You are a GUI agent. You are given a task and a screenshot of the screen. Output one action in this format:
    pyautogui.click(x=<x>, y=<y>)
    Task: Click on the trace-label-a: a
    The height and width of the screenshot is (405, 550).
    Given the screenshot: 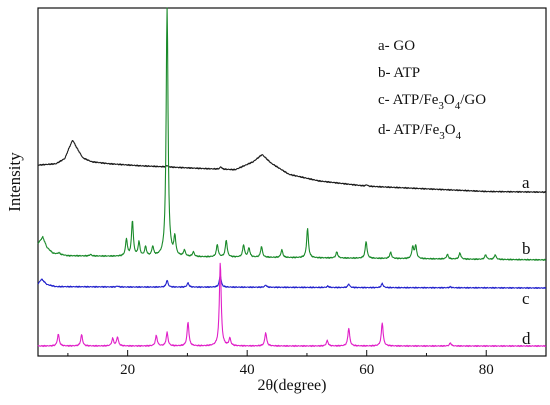 What is the action you would take?
    pyautogui.click(x=526, y=182)
    